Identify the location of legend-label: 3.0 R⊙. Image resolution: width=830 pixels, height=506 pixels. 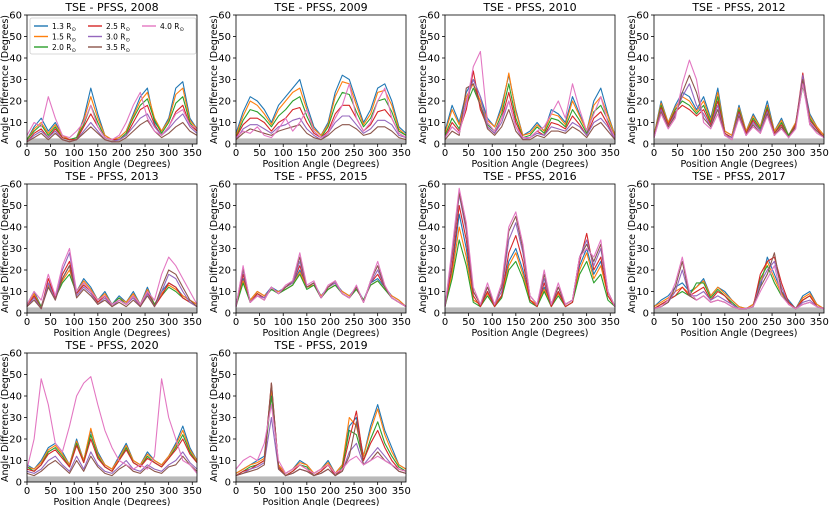
(118, 38).